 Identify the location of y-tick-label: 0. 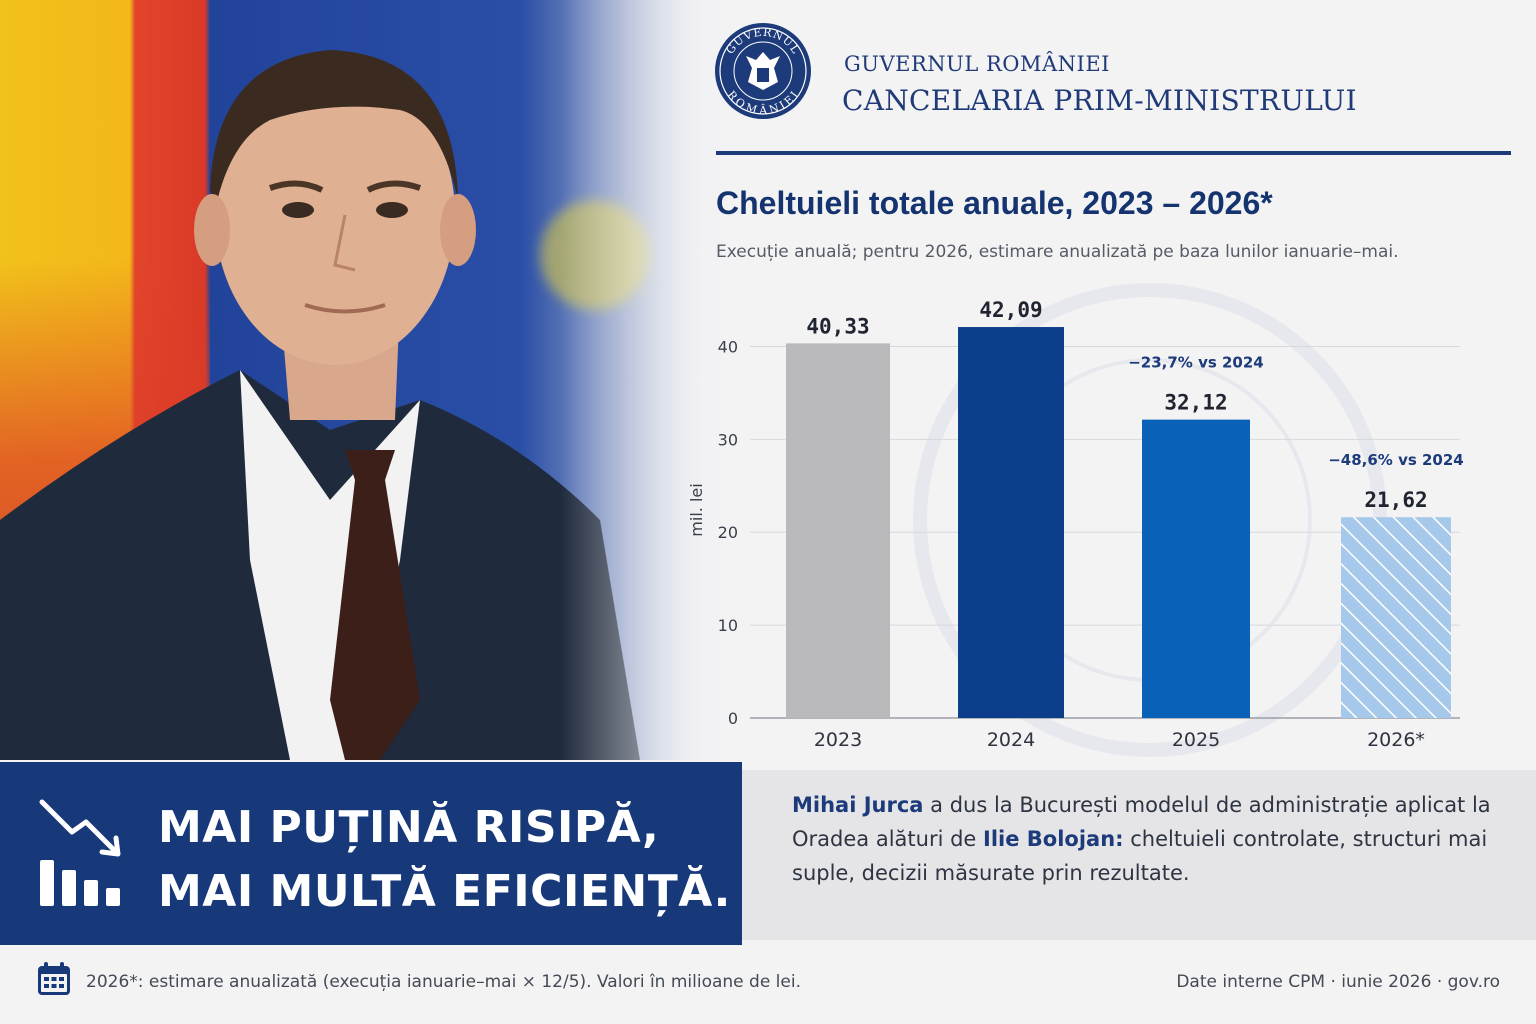
(733, 718).